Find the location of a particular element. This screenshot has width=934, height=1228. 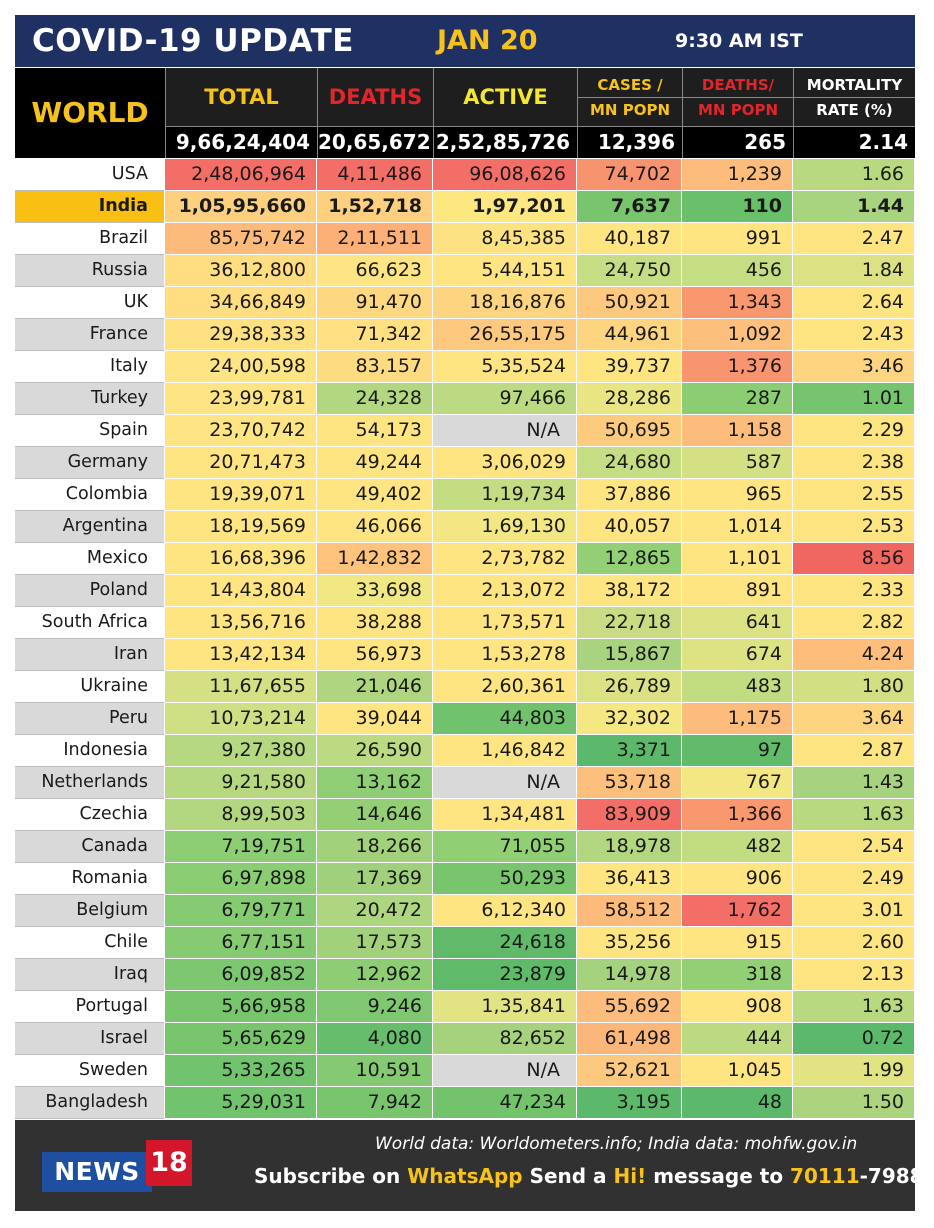

title-bar: COVID-19 UPDATE JAN 20 9:30 AM IST is located at coordinates (465, 41).